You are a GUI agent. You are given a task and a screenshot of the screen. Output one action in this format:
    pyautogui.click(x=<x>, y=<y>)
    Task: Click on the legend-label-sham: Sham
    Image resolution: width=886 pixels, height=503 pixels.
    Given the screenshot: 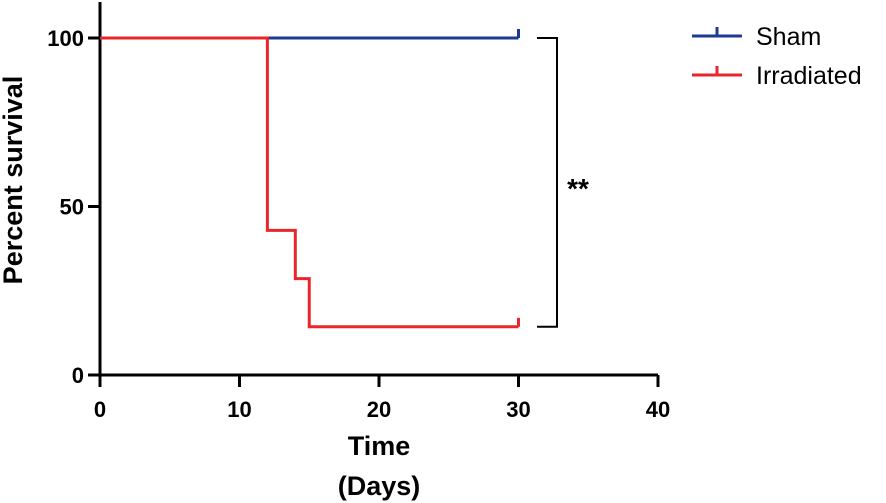 What is the action you would take?
    pyautogui.click(x=788, y=37)
    